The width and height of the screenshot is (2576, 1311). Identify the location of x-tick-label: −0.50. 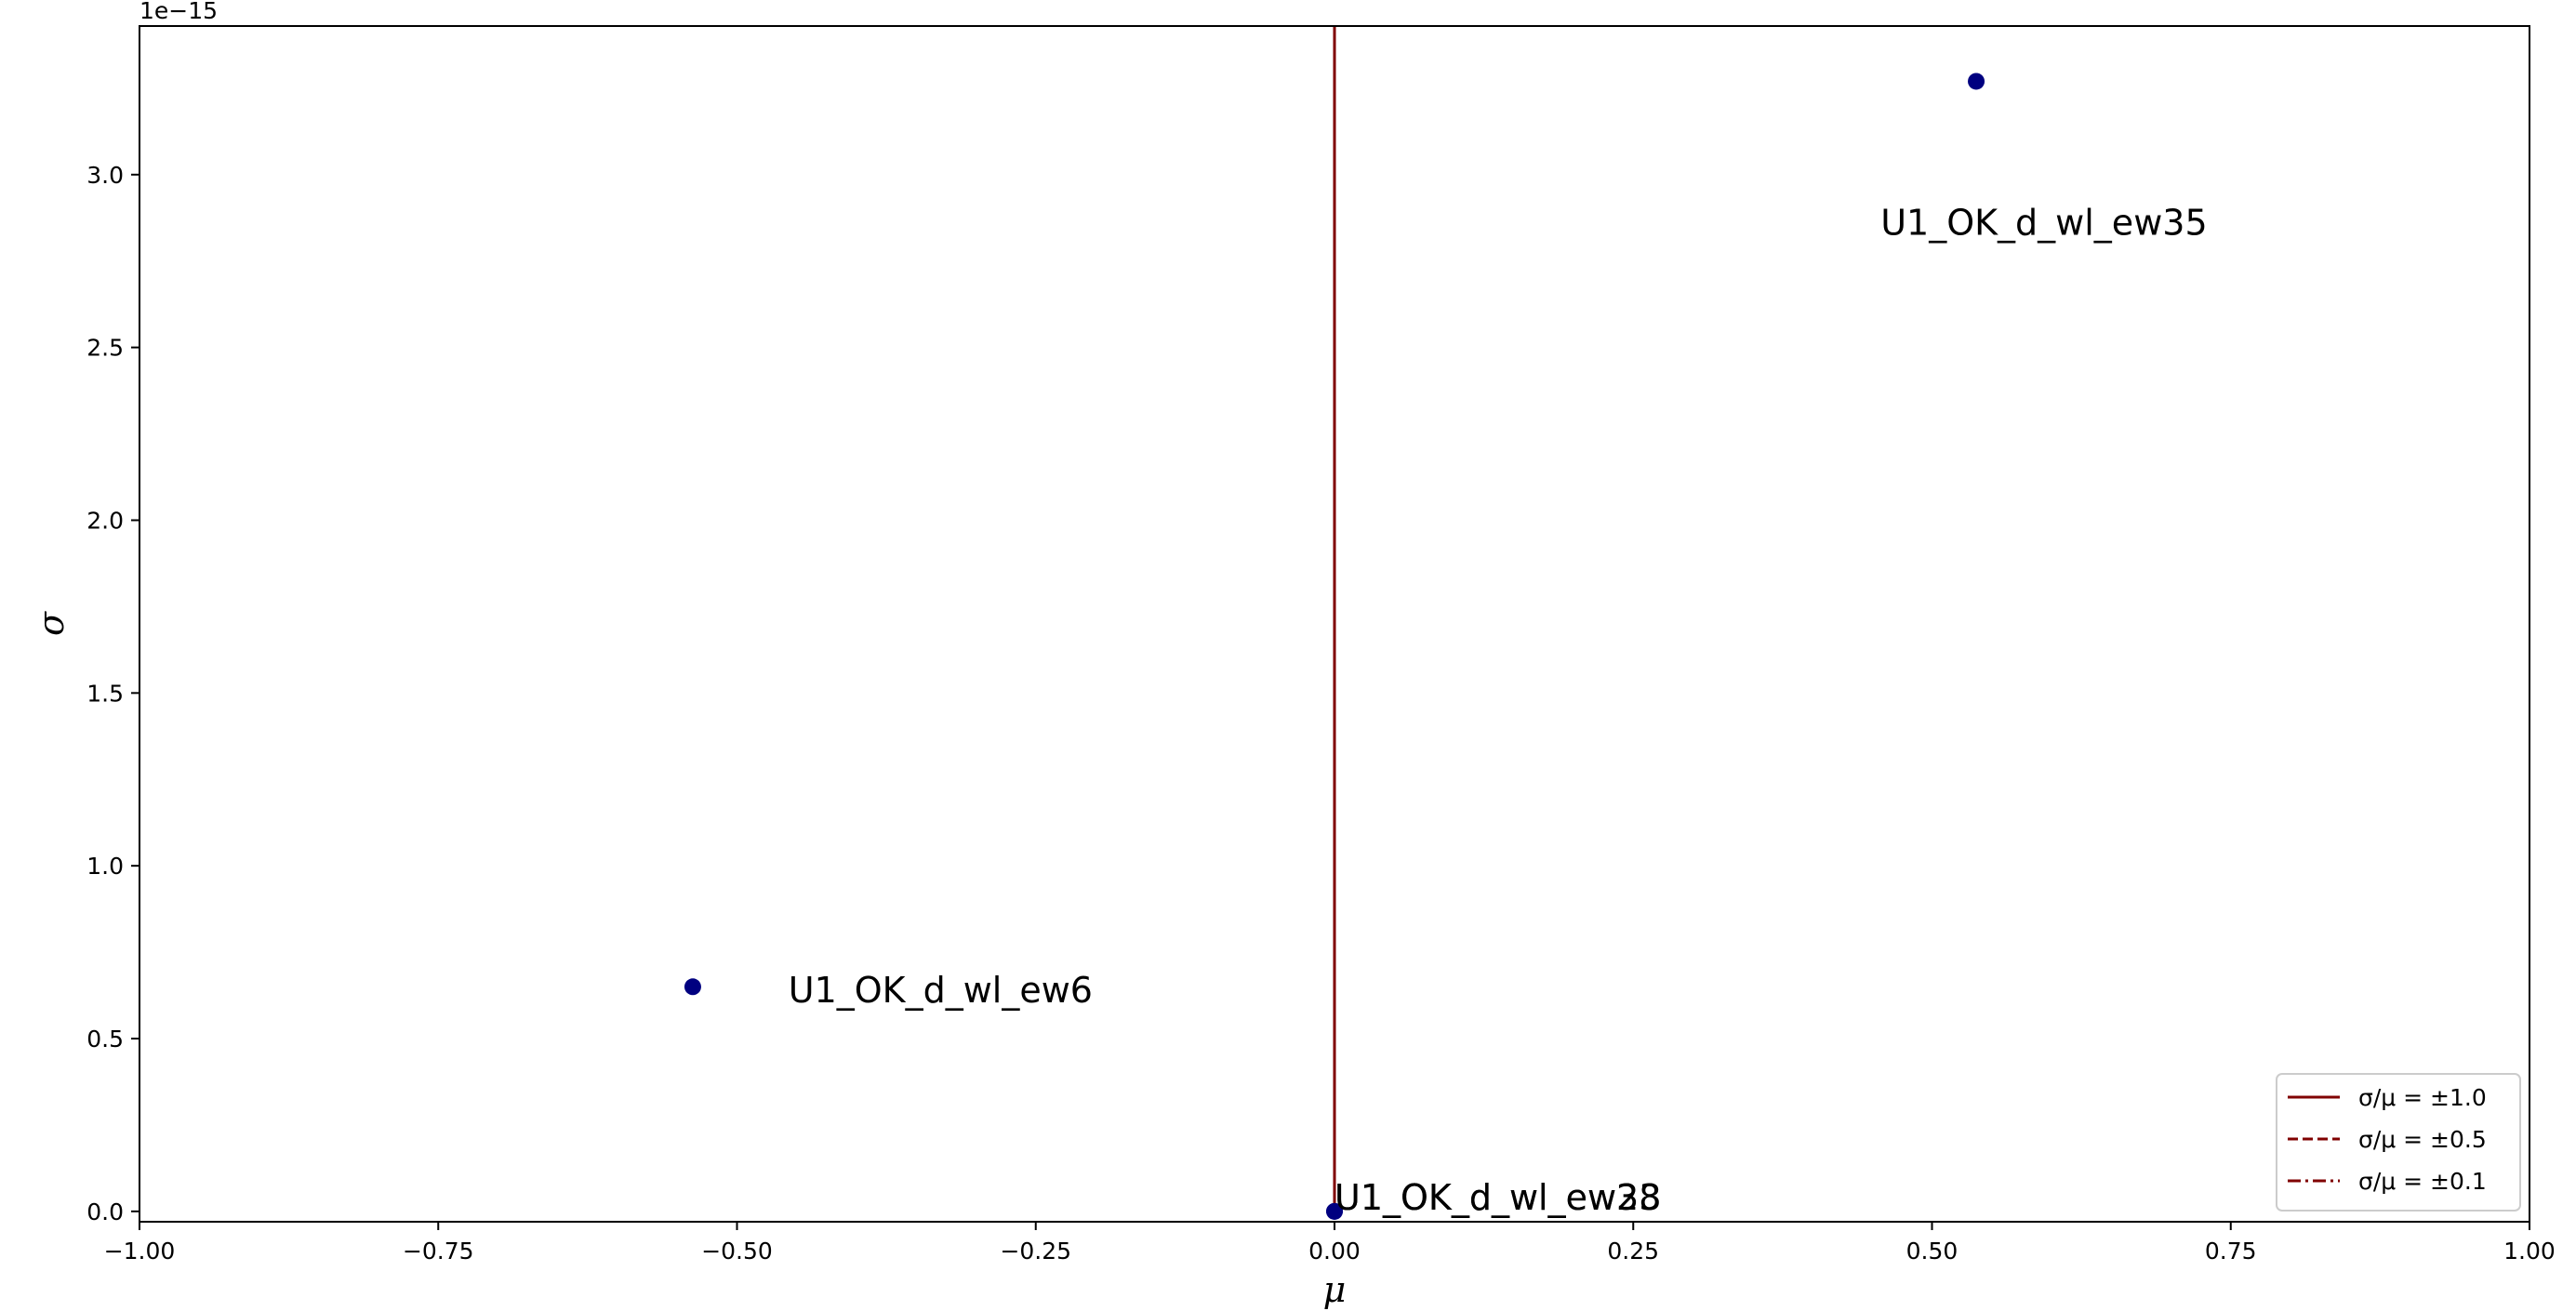
(737, 1251).